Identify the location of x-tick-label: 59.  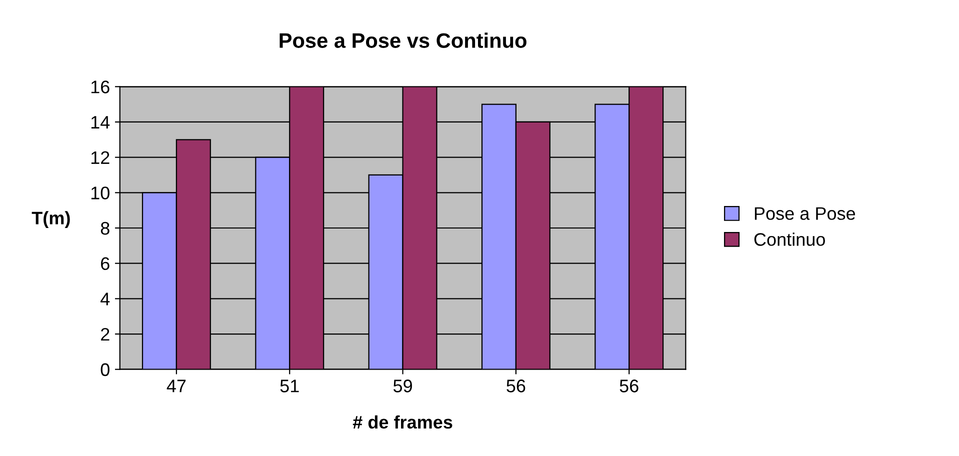
(402, 386).